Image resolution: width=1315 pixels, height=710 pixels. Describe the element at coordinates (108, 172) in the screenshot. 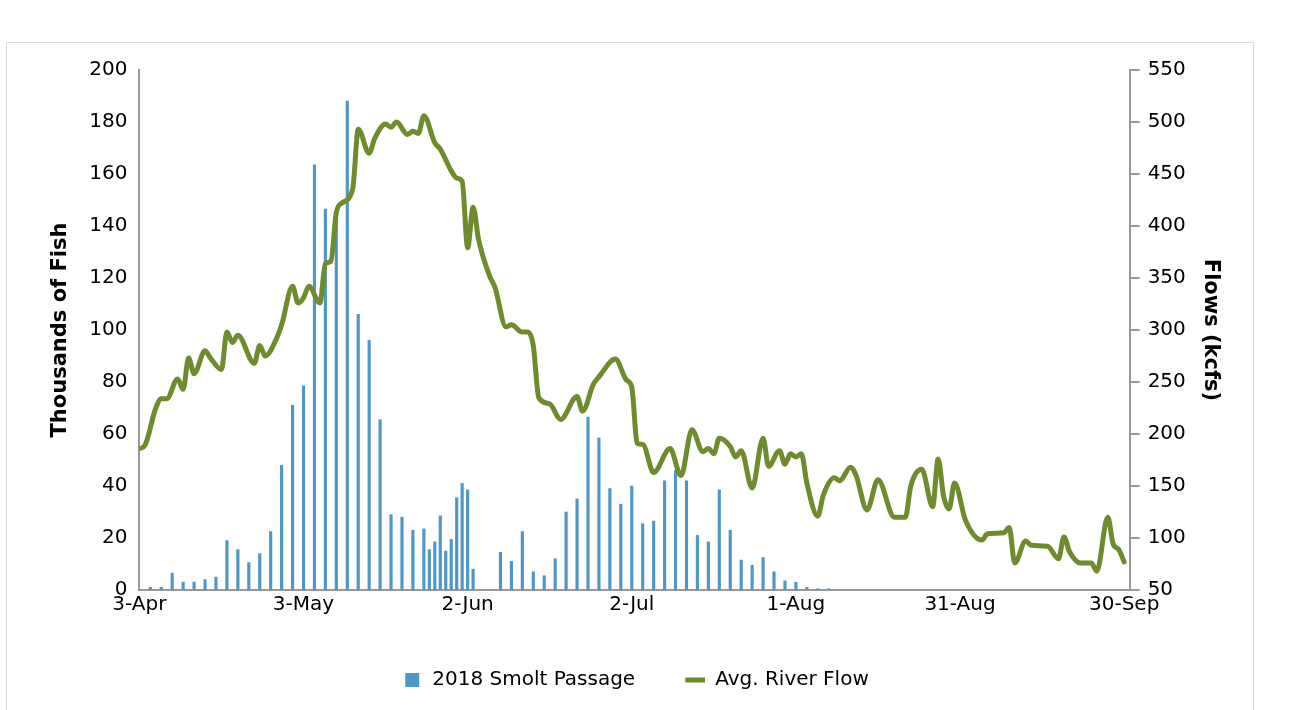

I see `y-tick-label: 160` at that location.